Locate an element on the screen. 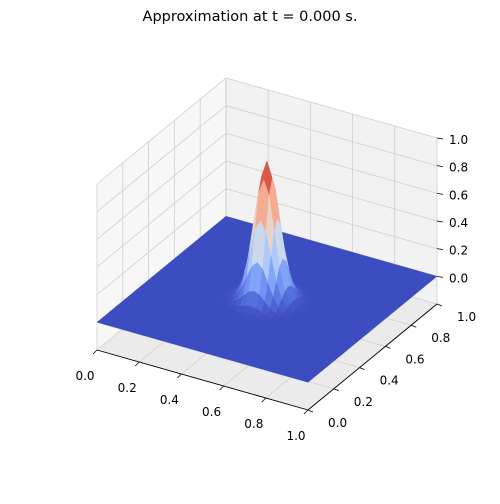  x-tick-label: 0.2 is located at coordinates (127, 388).